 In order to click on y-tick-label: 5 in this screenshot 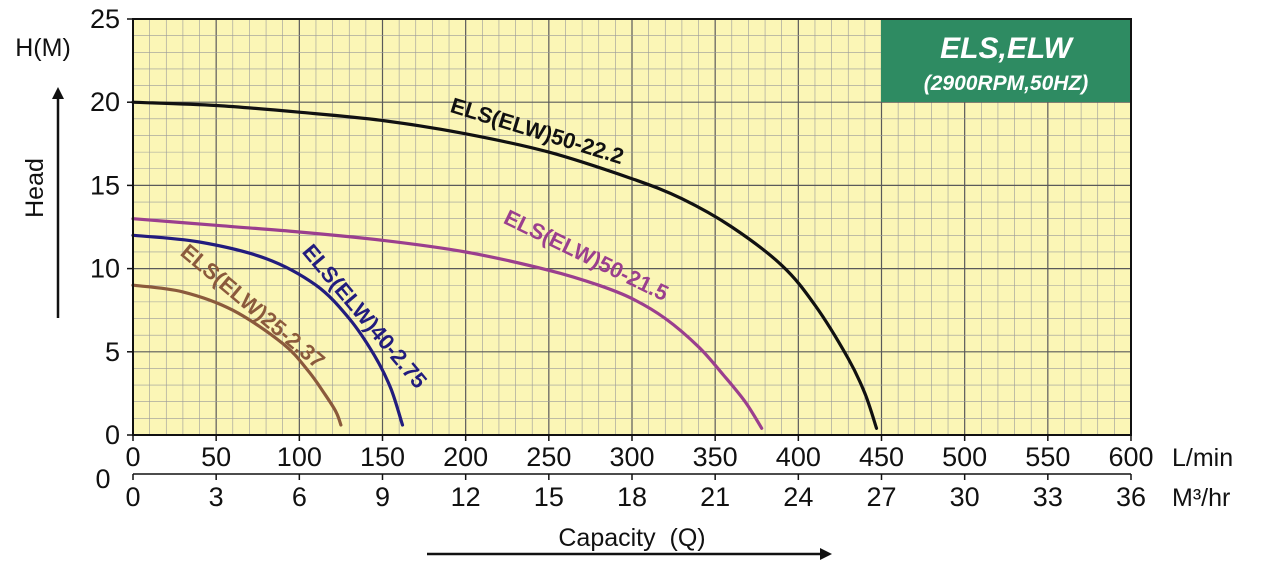, I will do `click(112, 352)`.